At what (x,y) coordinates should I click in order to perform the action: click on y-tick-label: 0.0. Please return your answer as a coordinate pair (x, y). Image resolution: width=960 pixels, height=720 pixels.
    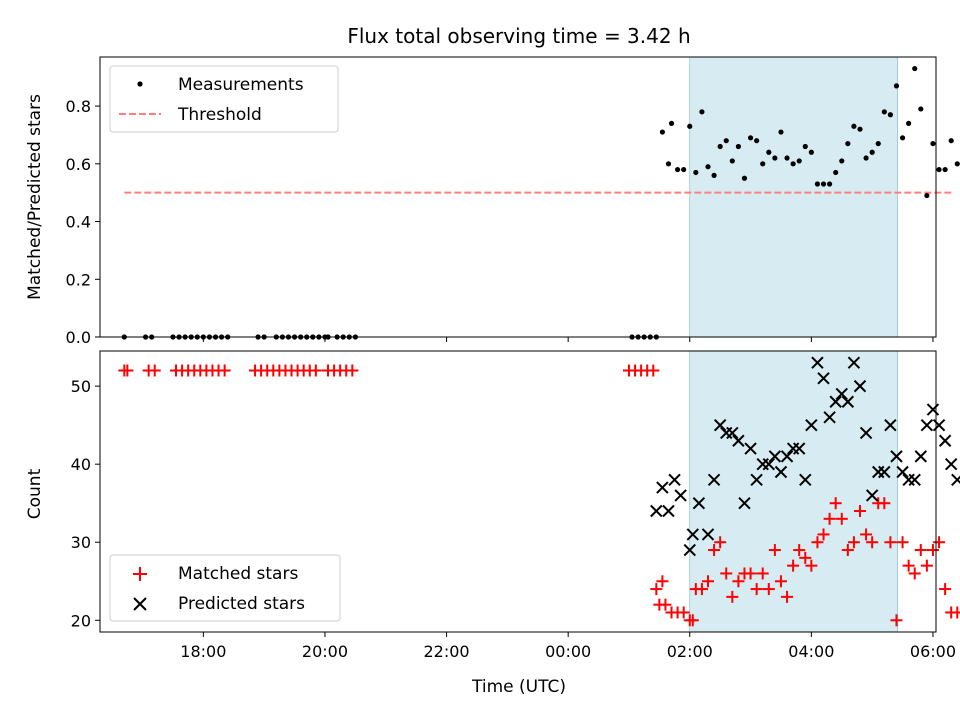
    Looking at the image, I should click on (78, 337).